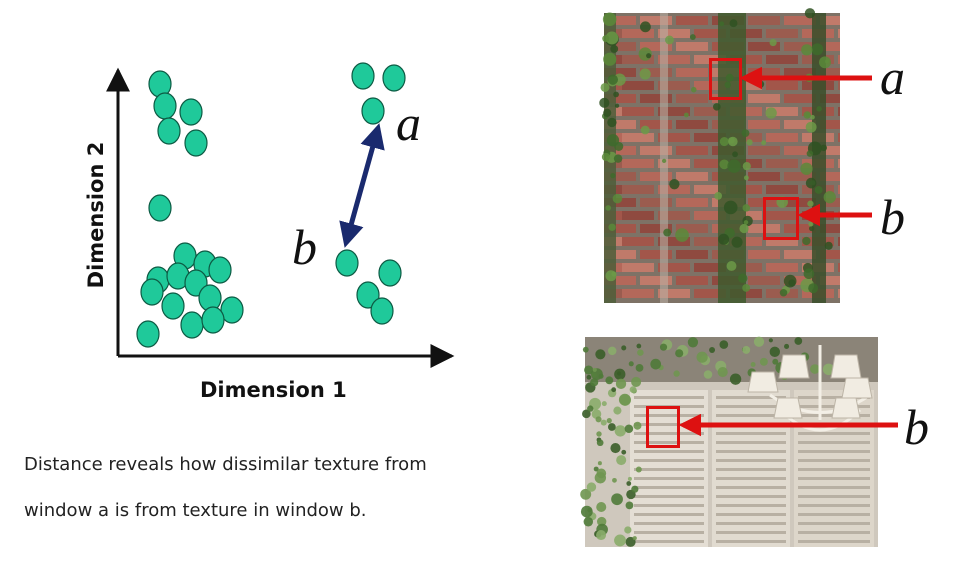 Image resolution: width=970 pixels, height=568 pixels. Describe the element at coordinates (725, 79) in the screenshot. I see `window-a-marker` at that location.